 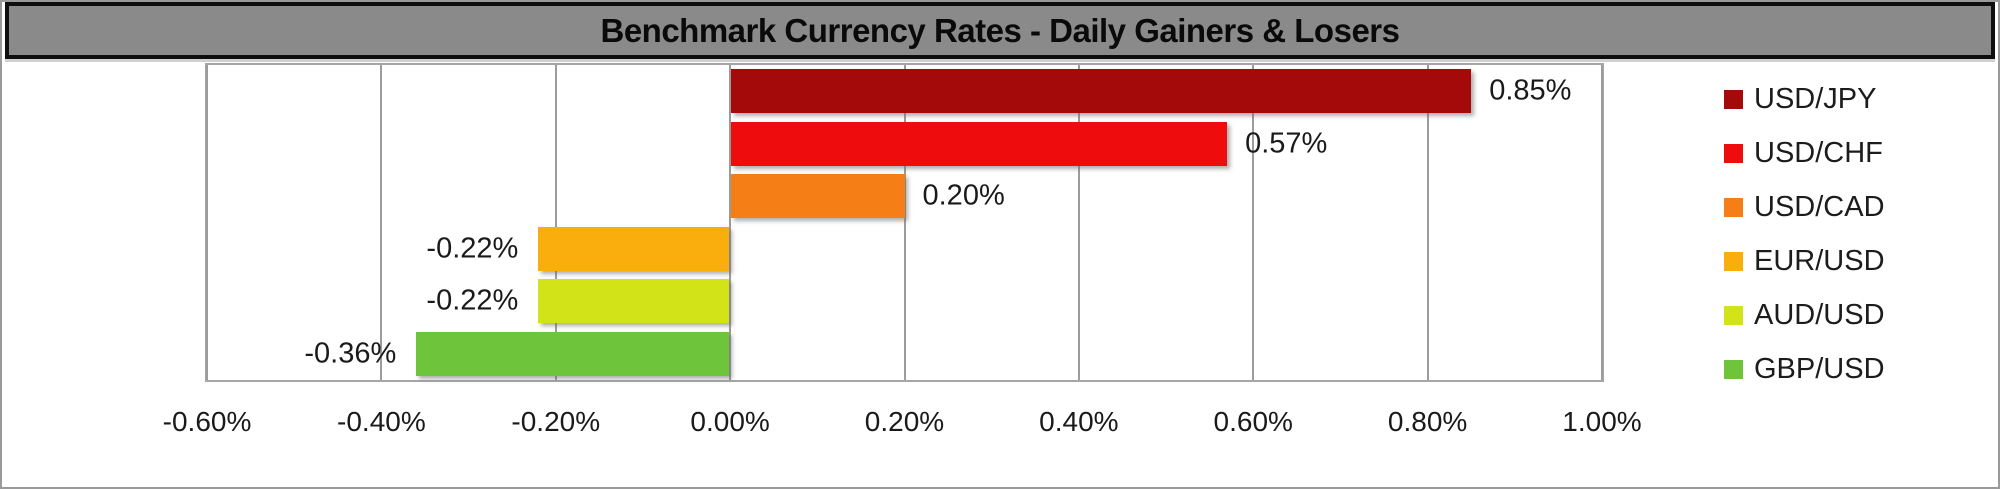 I want to click on gridline--0.4, so click(x=381, y=222).